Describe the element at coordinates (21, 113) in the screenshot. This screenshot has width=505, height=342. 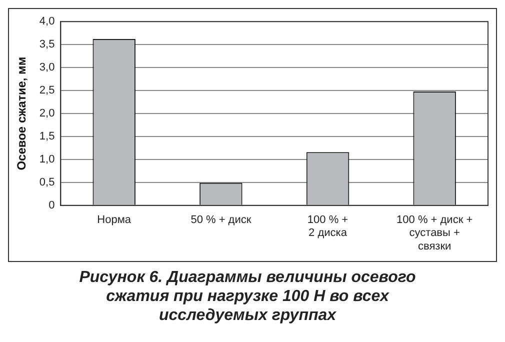
I see `y-axis-title: Осевое сжатие, мм` at that location.